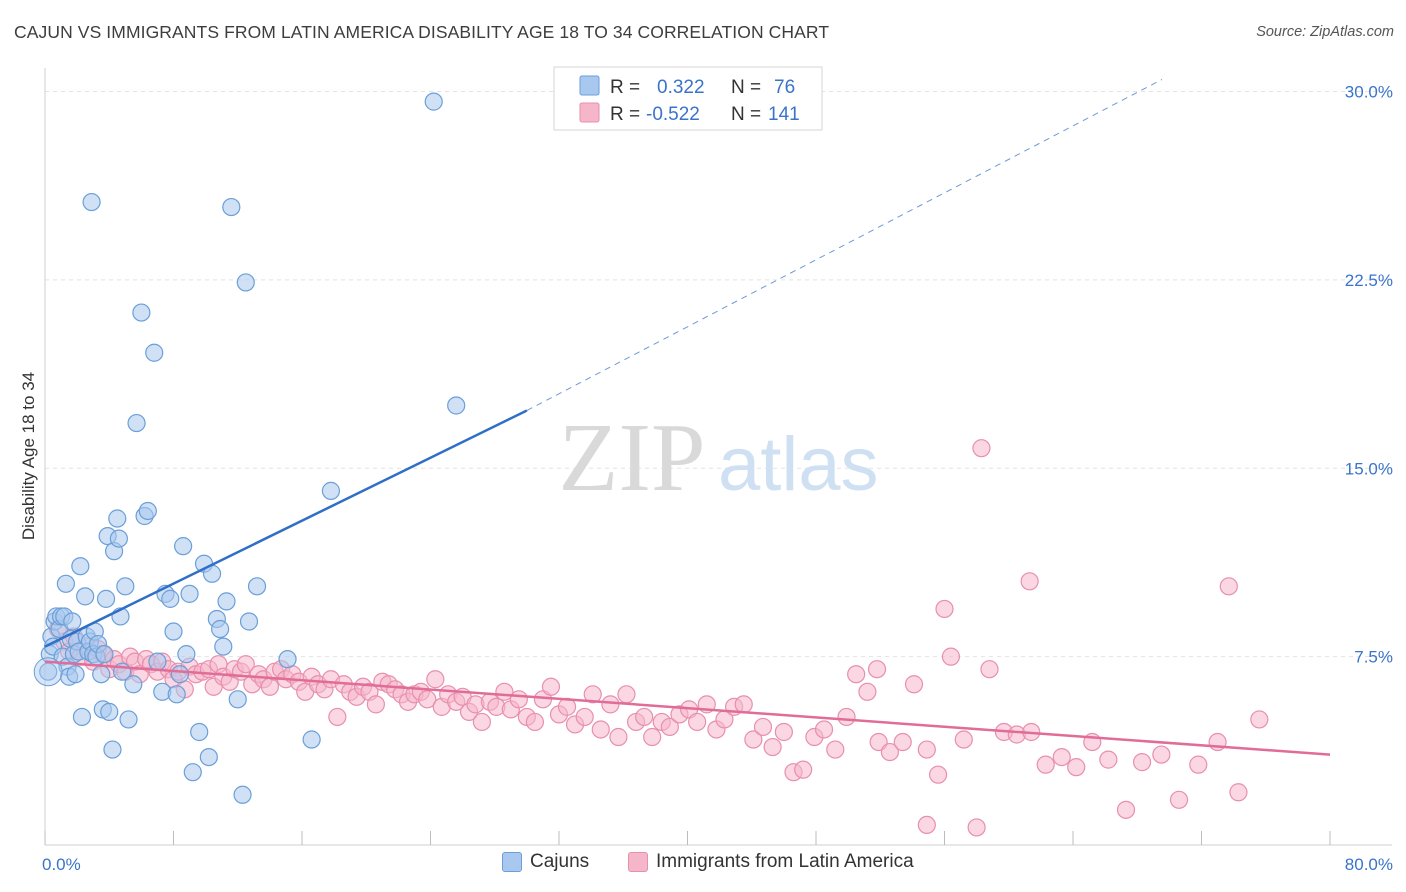  Describe the element at coordinates (589, 112) in the screenshot. I see `legend-swatch-immigrants` at that location.